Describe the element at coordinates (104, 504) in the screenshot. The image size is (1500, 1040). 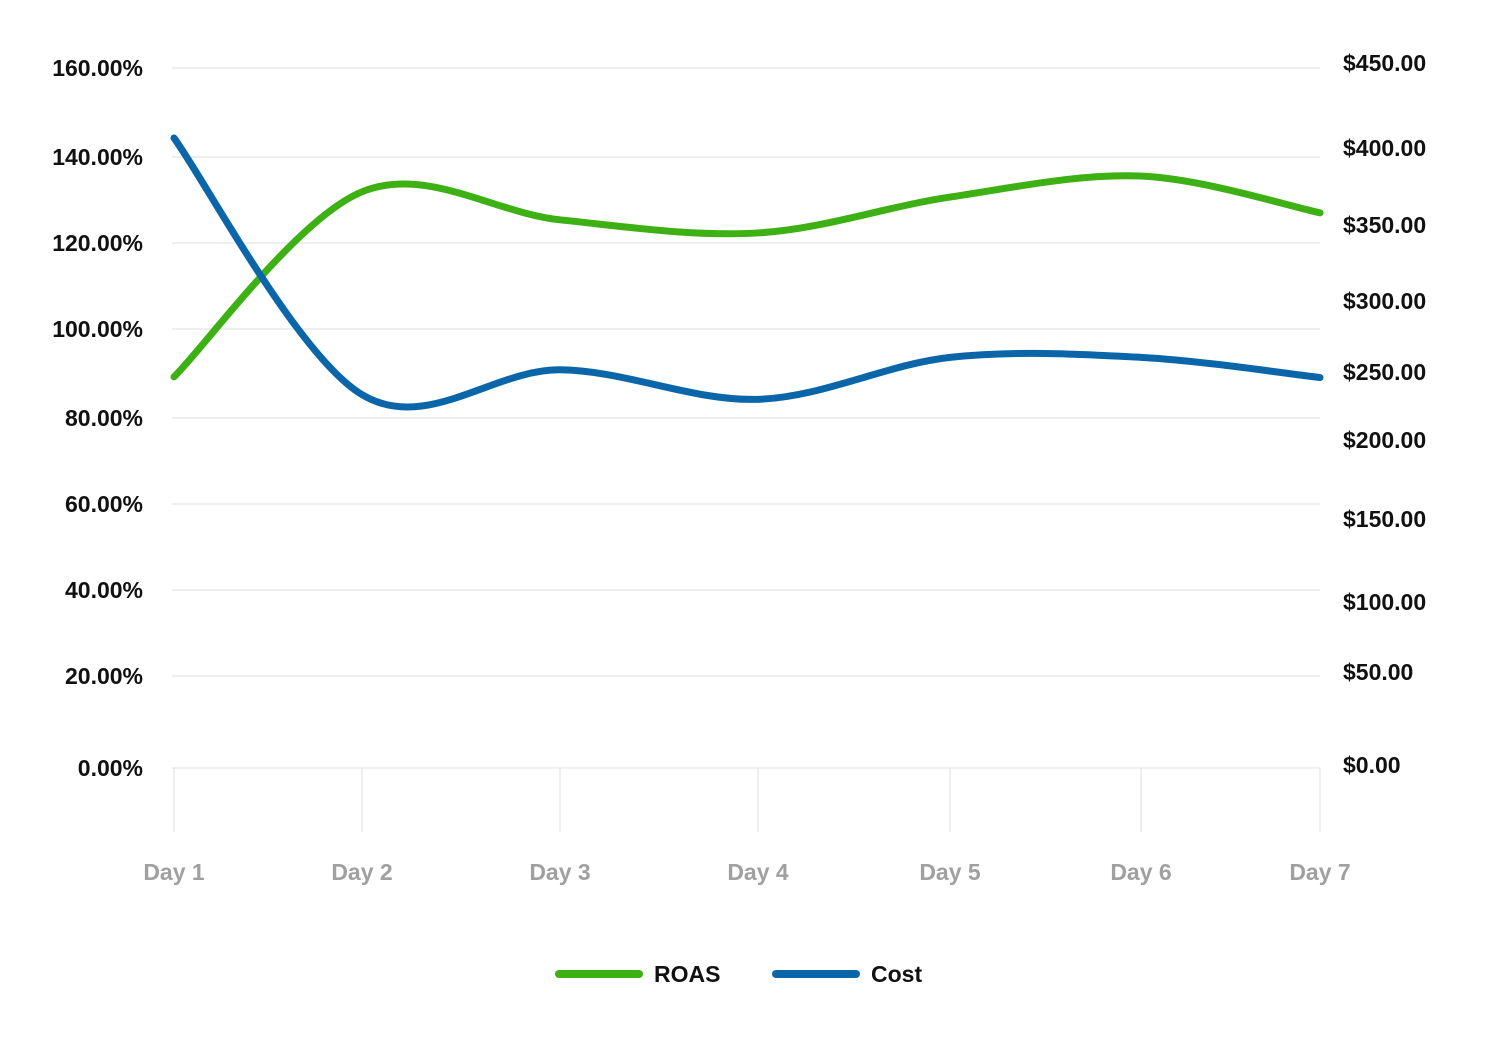
I see `left-axis-tick-label: 60.00%` at that location.